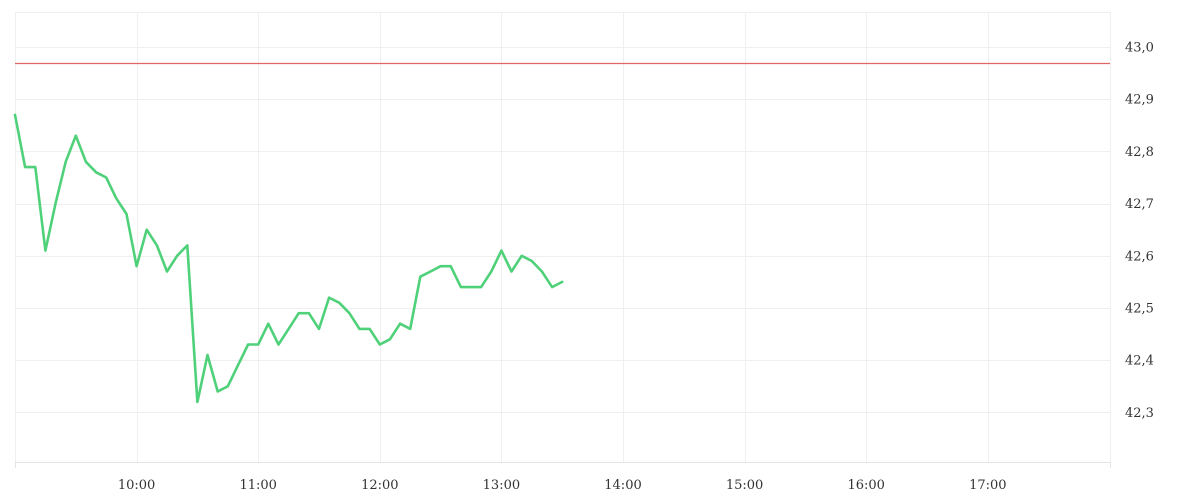 Image resolution: width=1200 pixels, height=500 pixels. I want to click on y-tick-label: 42,8, so click(1139, 152).